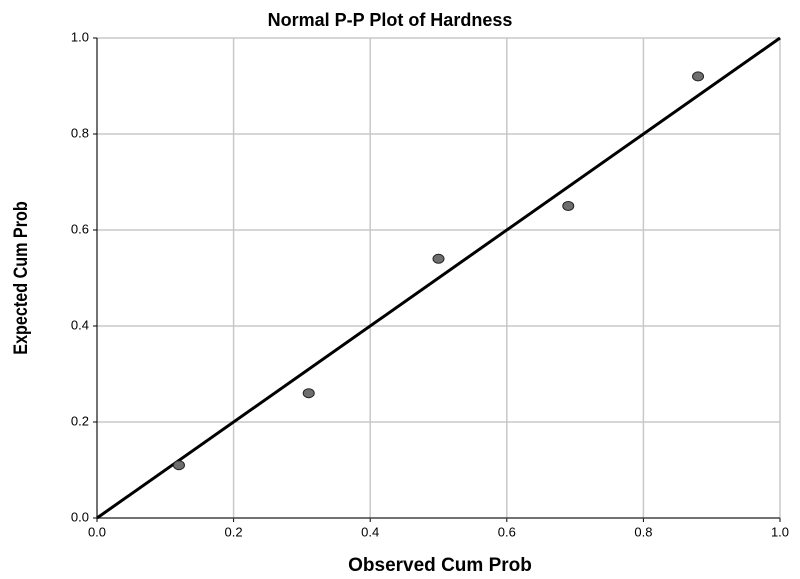  What do you see at coordinates (80, 324) in the screenshot?
I see `y-tick-label: 0.4` at bounding box center [80, 324].